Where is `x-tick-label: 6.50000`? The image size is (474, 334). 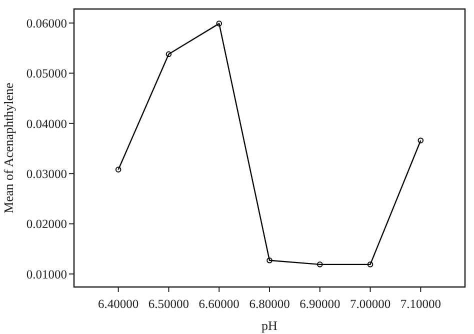 x-tick-label: 6.50000 is located at coordinates (169, 304).